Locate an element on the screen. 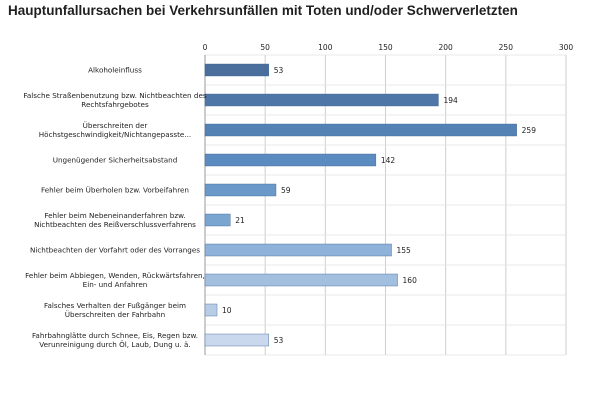  x-tick-label: 150 is located at coordinates (385, 47).